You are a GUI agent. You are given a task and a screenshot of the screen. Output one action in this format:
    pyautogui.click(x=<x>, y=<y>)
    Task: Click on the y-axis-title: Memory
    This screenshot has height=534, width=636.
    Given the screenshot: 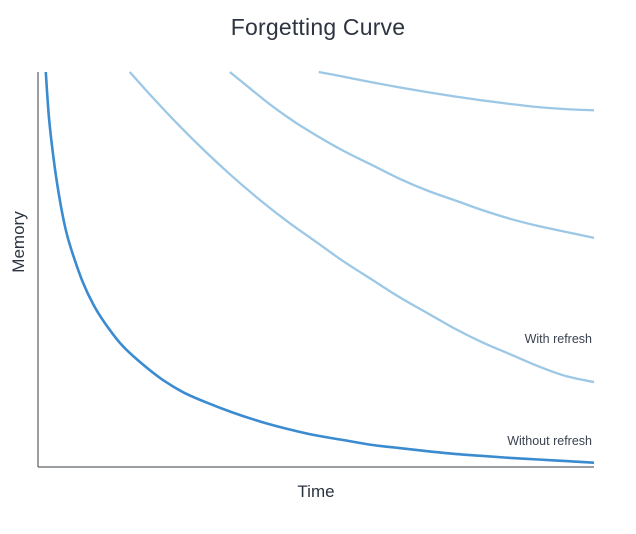 What is the action you would take?
    pyautogui.click(x=18, y=242)
    